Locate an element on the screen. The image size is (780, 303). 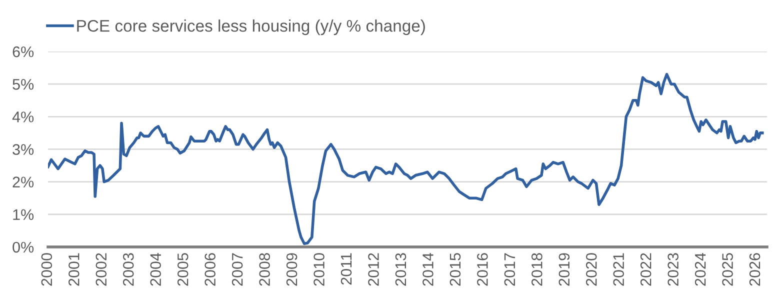
x-tick-label: 2025 is located at coordinates (727, 269).